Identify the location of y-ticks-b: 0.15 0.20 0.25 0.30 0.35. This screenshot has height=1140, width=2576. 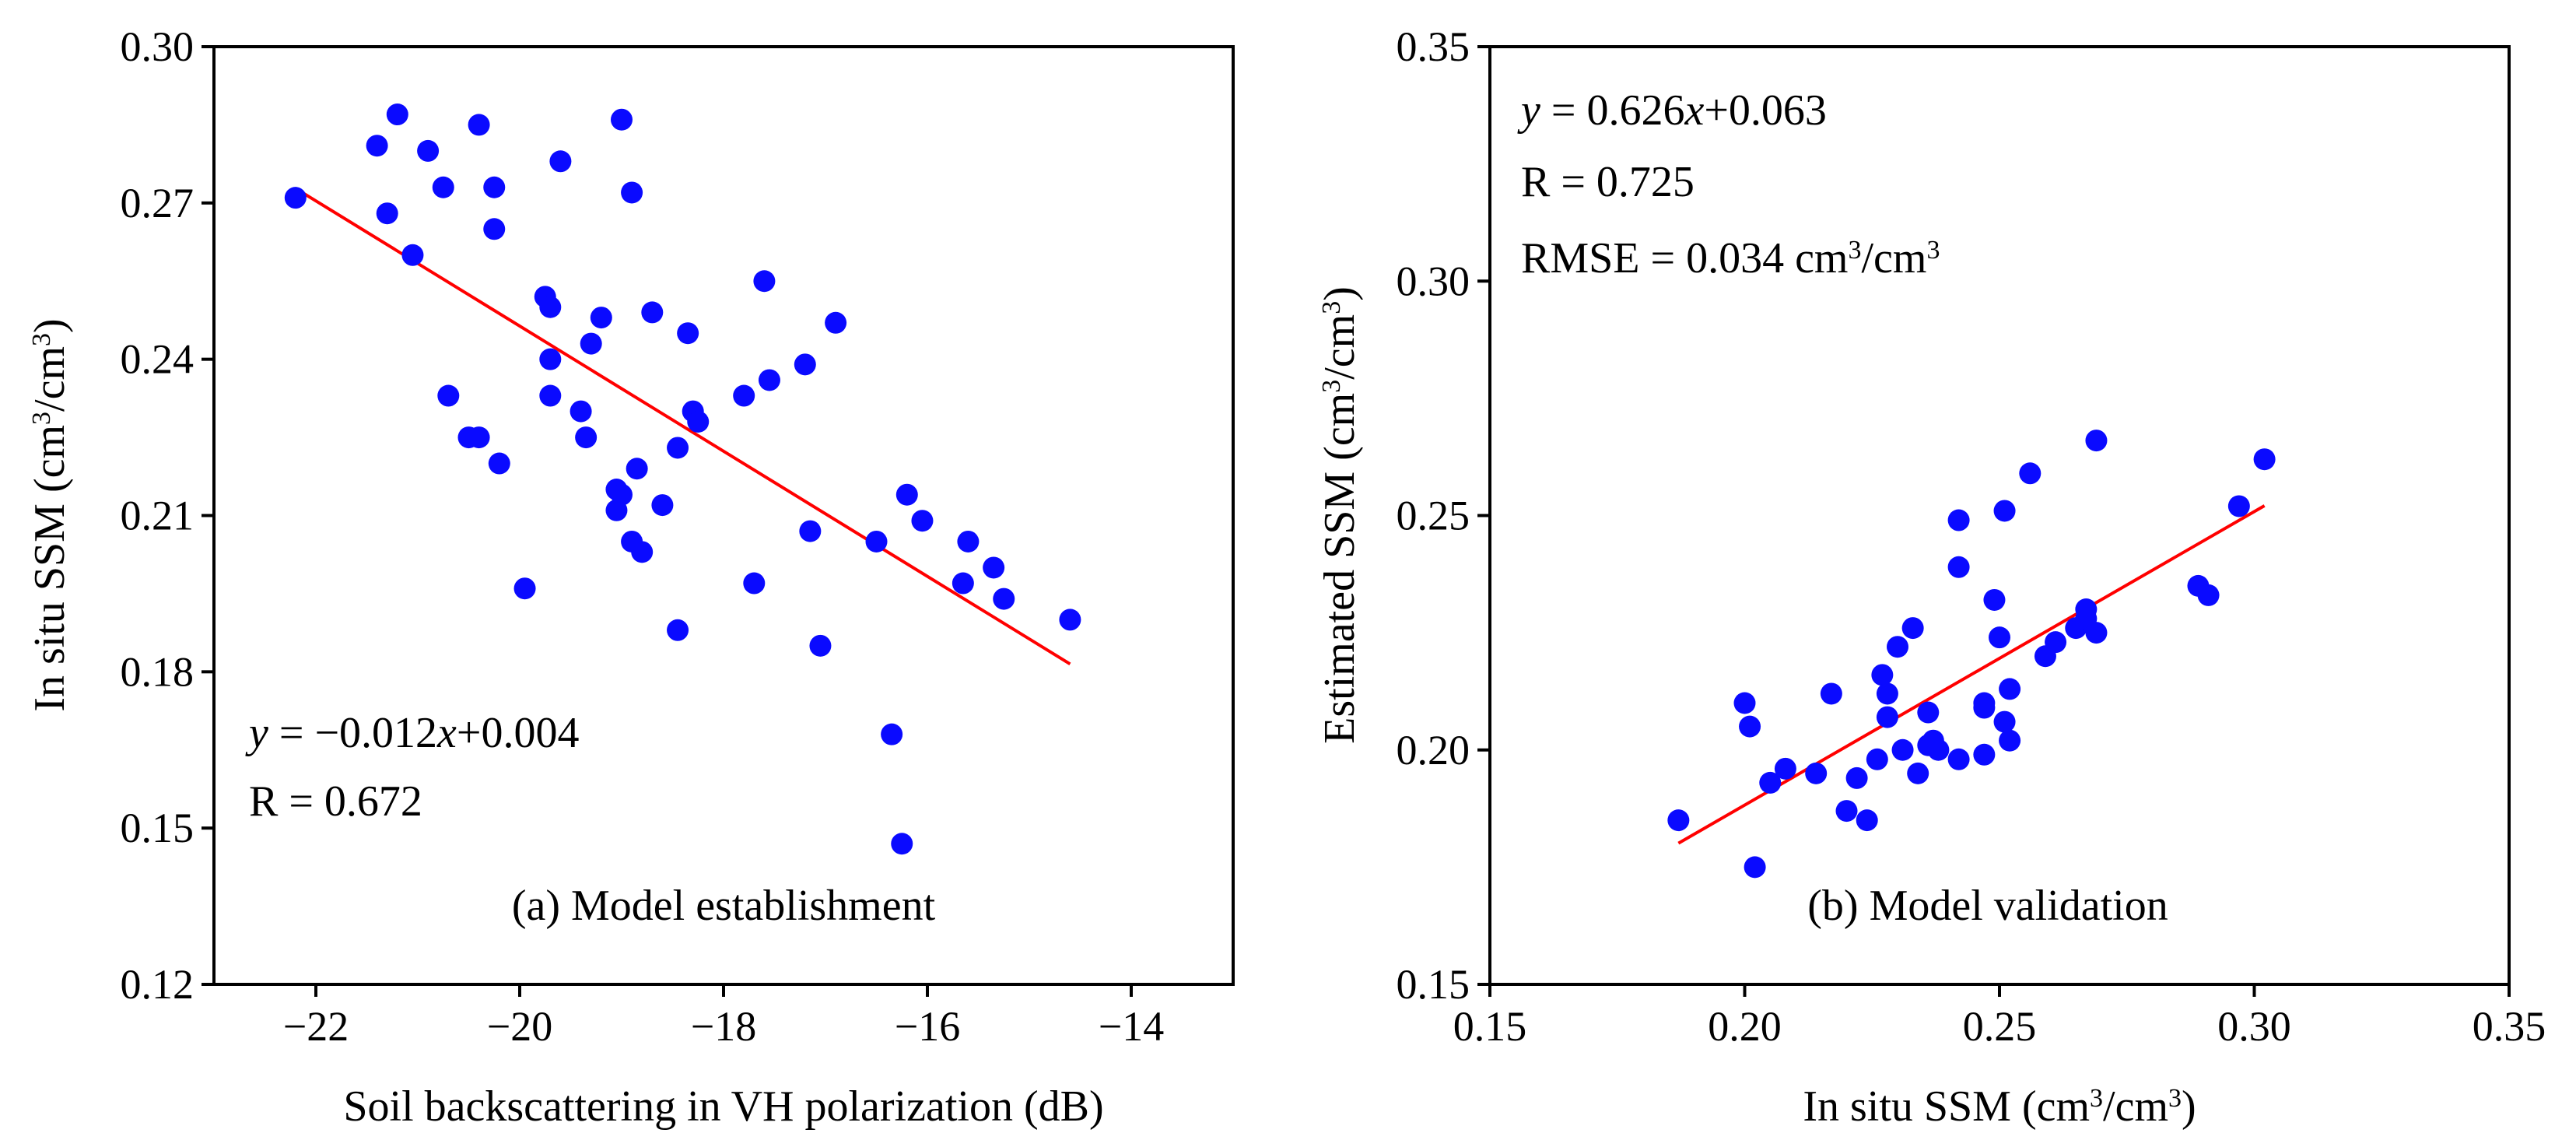
(1443, 516).